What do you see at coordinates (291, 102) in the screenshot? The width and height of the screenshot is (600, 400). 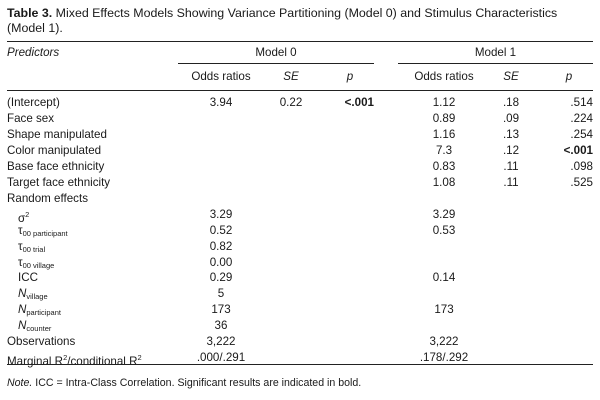 I see `cell-m0-se: 0.22` at bounding box center [291, 102].